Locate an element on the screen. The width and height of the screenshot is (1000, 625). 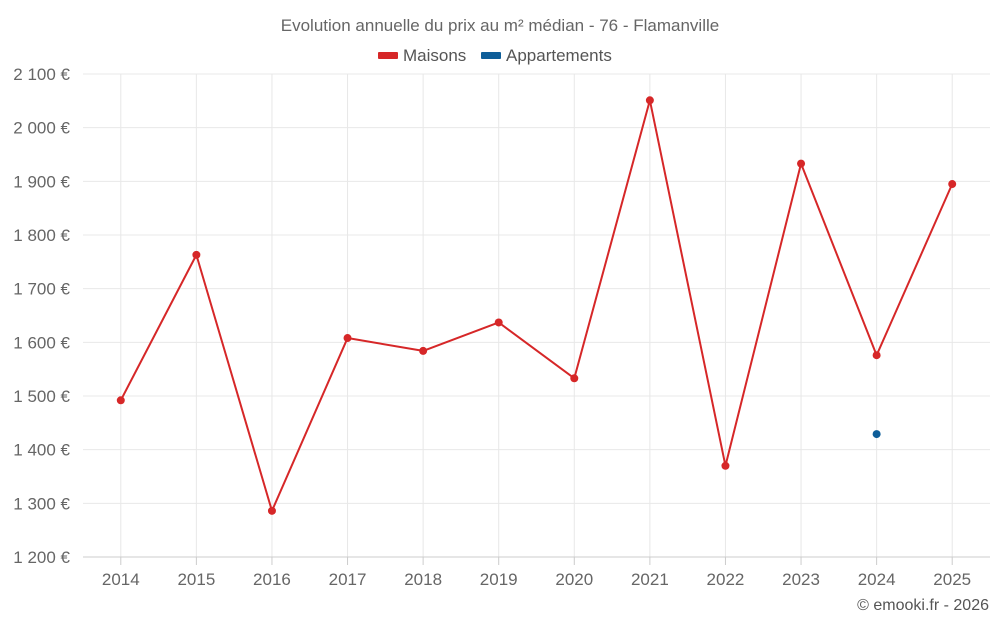
x-tick-label: 2015 is located at coordinates (196, 579).